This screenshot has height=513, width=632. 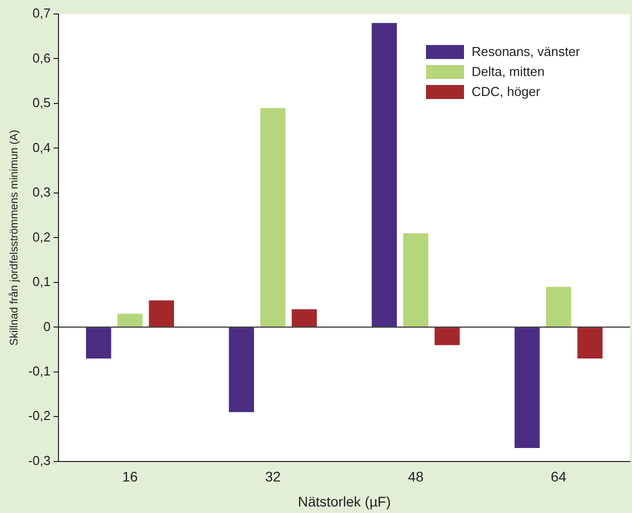 What do you see at coordinates (130, 476) in the screenshot?
I see `x-tick-label: 16` at bounding box center [130, 476].